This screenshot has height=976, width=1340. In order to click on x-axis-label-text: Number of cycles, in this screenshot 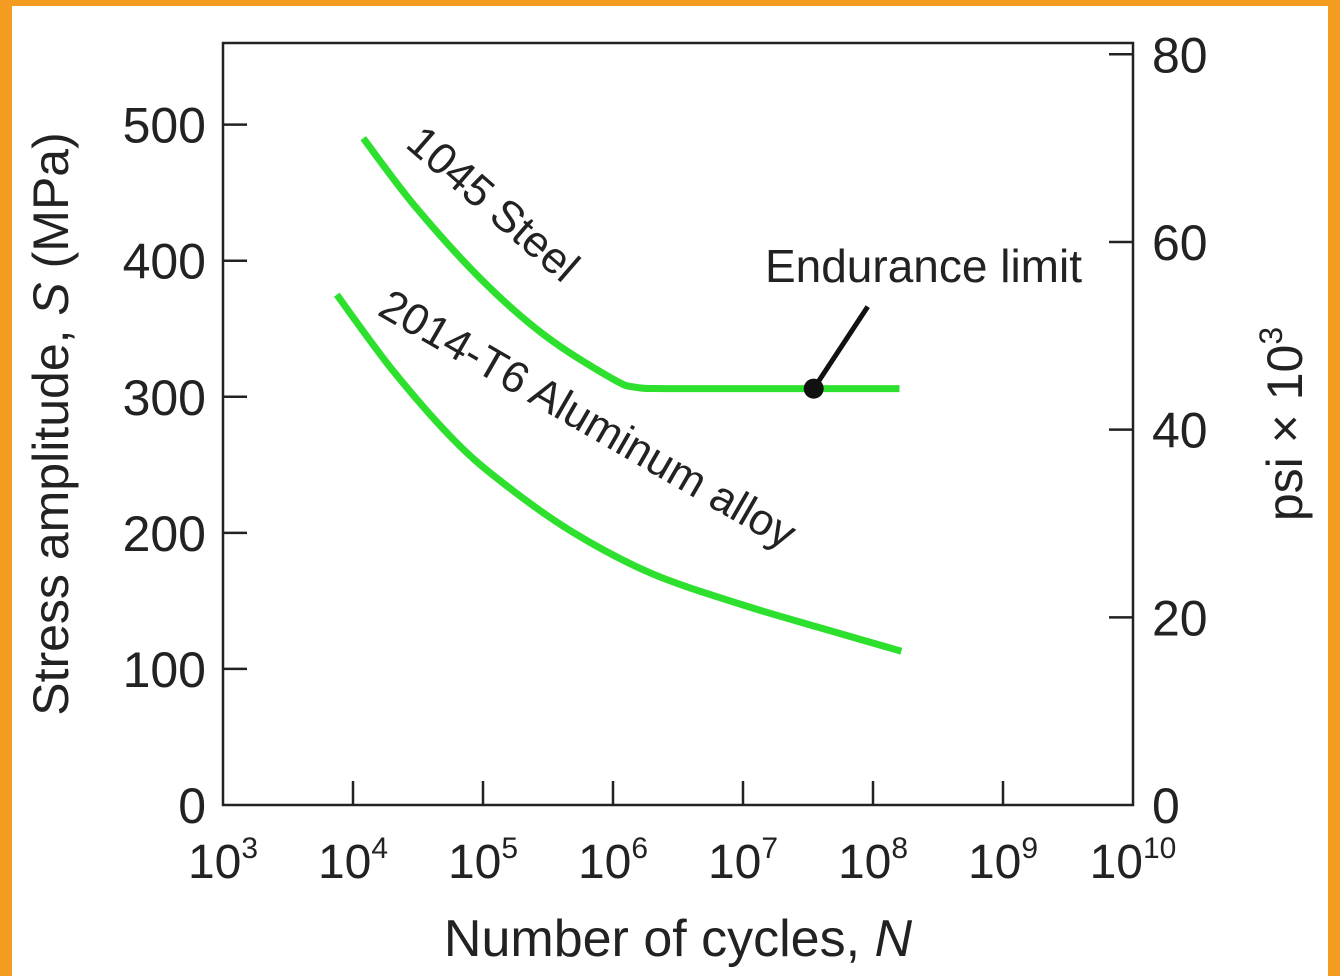, I will do `click(659, 939)`.